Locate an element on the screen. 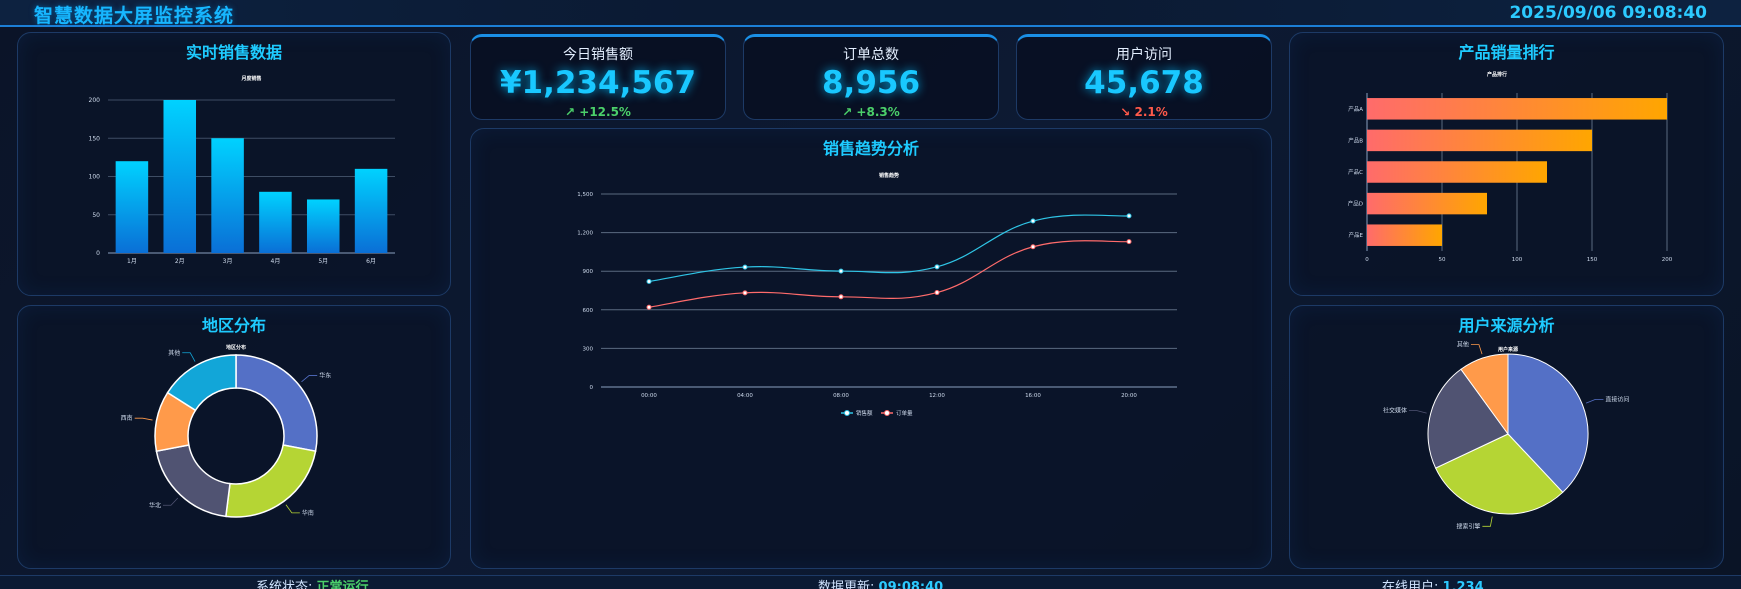  datetime-display: 2025/09/06 09:08:40 is located at coordinates (1608, 13).